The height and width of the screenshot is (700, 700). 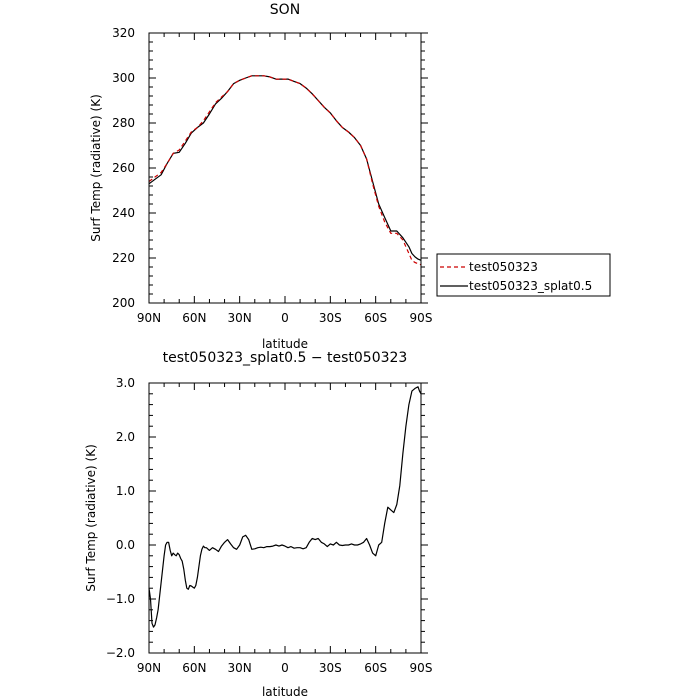 I want to click on y-tick-label: 200, so click(x=123, y=303).